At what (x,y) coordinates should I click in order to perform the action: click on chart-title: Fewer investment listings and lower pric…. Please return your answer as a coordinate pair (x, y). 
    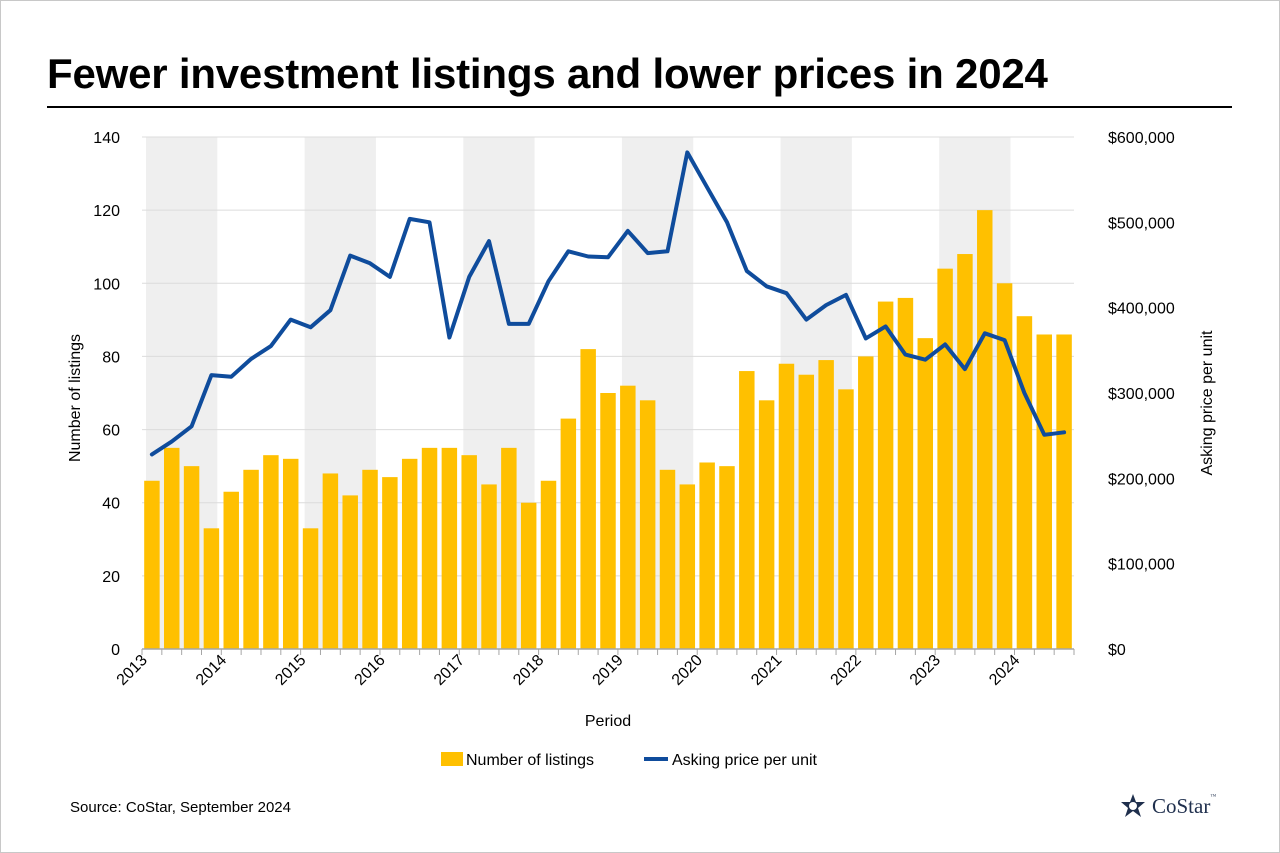
    Looking at the image, I should click on (547, 73).